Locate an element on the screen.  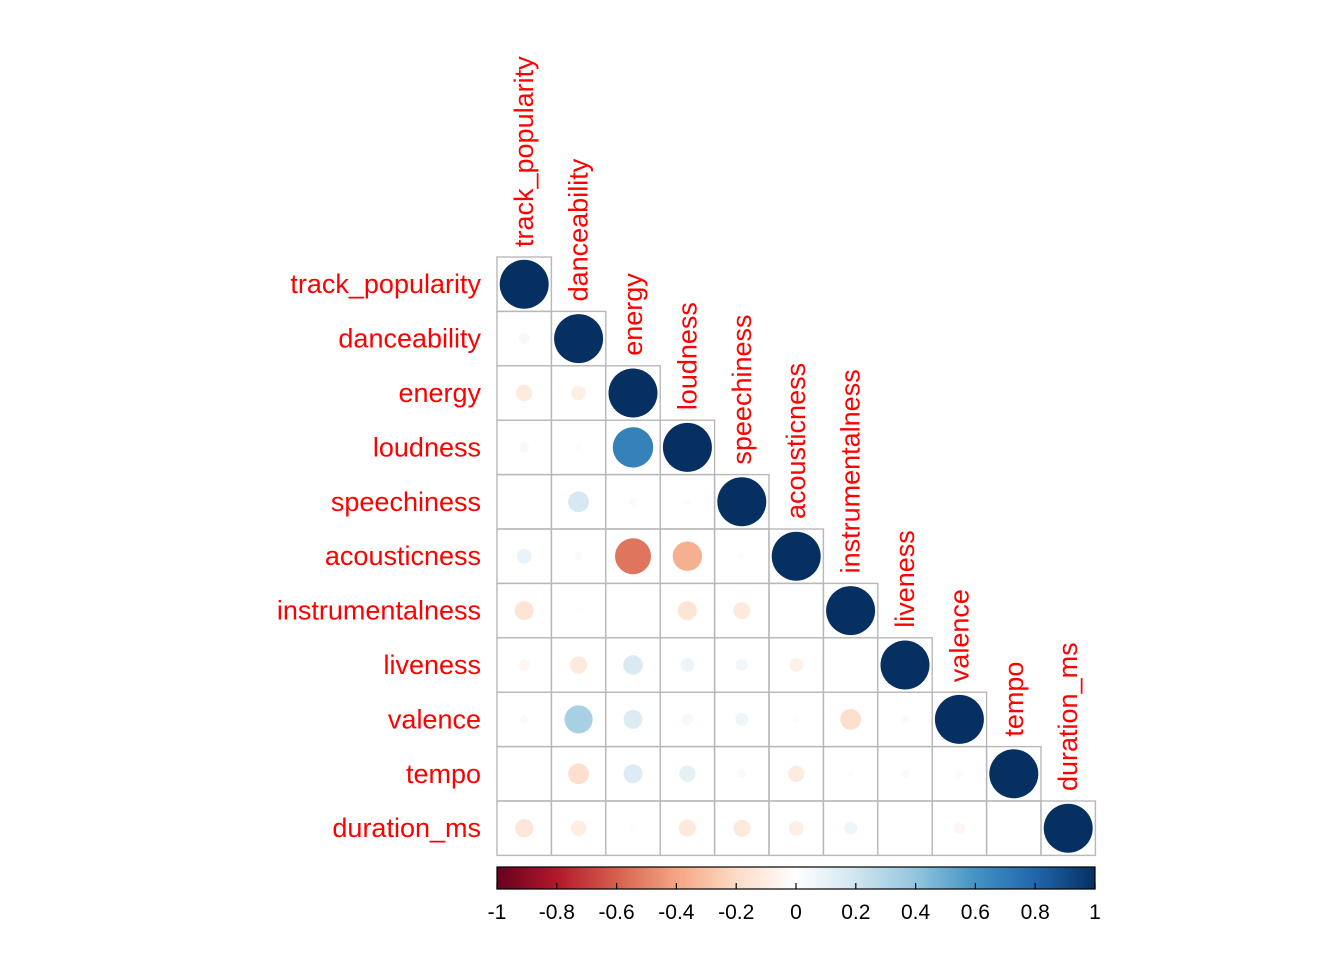
cell-liveness-track_popularity is located at coordinates (524, 665).